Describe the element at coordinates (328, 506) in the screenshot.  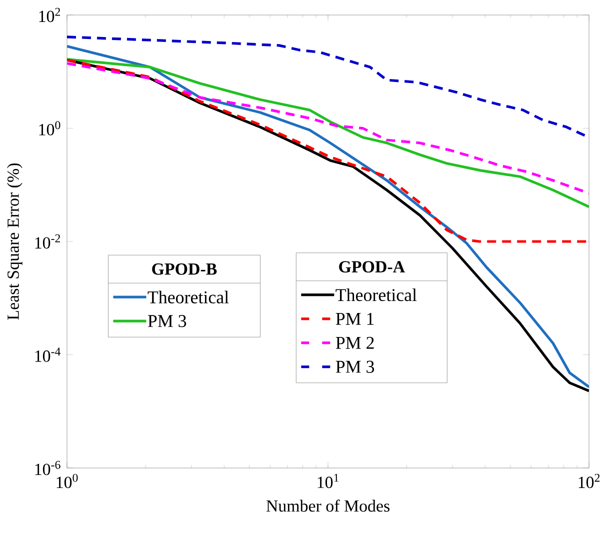
I see `x-axis-title: Number of Modes` at that location.